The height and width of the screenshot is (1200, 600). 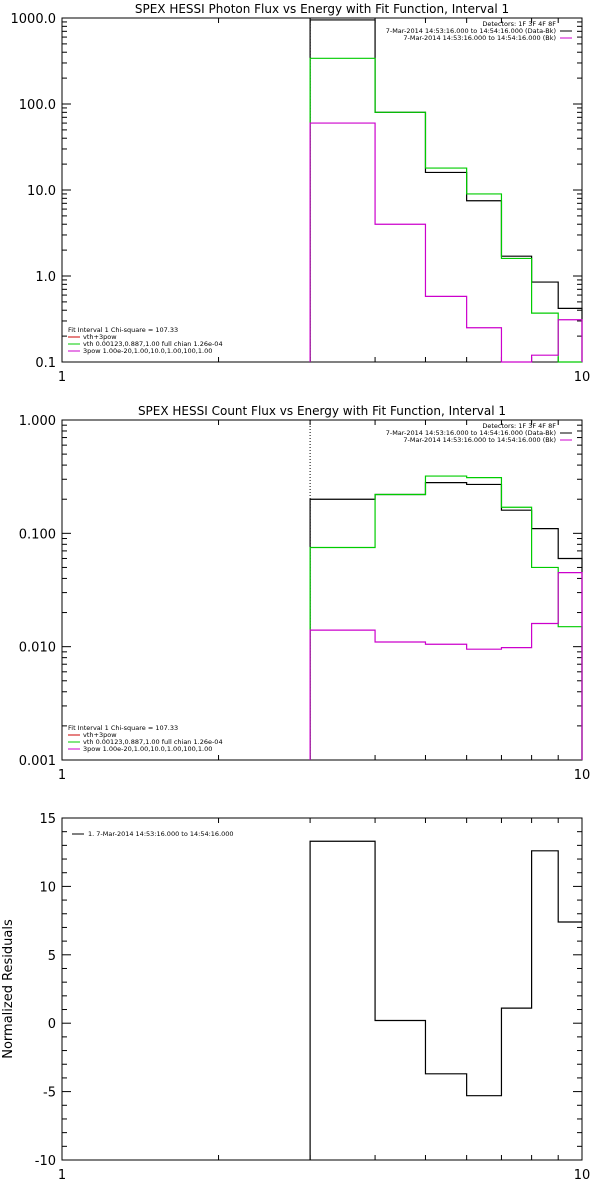 What do you see at coordinates (49, 1093) in the screenshot?
I see `y-tick-label: -5` at bounding box center [49, 1093].